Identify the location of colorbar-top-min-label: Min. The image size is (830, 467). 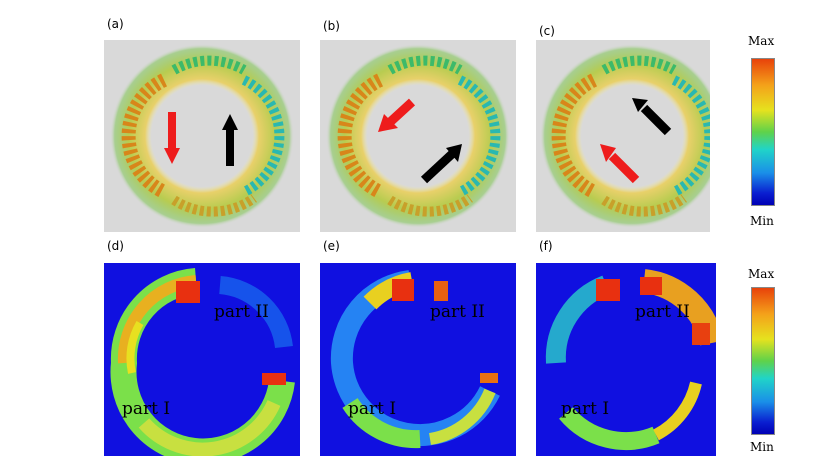
(762, 221).